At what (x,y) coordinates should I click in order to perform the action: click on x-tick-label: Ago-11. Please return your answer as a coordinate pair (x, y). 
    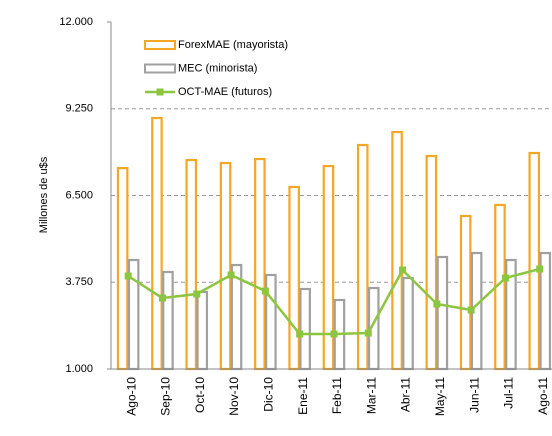
    Looking at the image, I should click on (543, 396).